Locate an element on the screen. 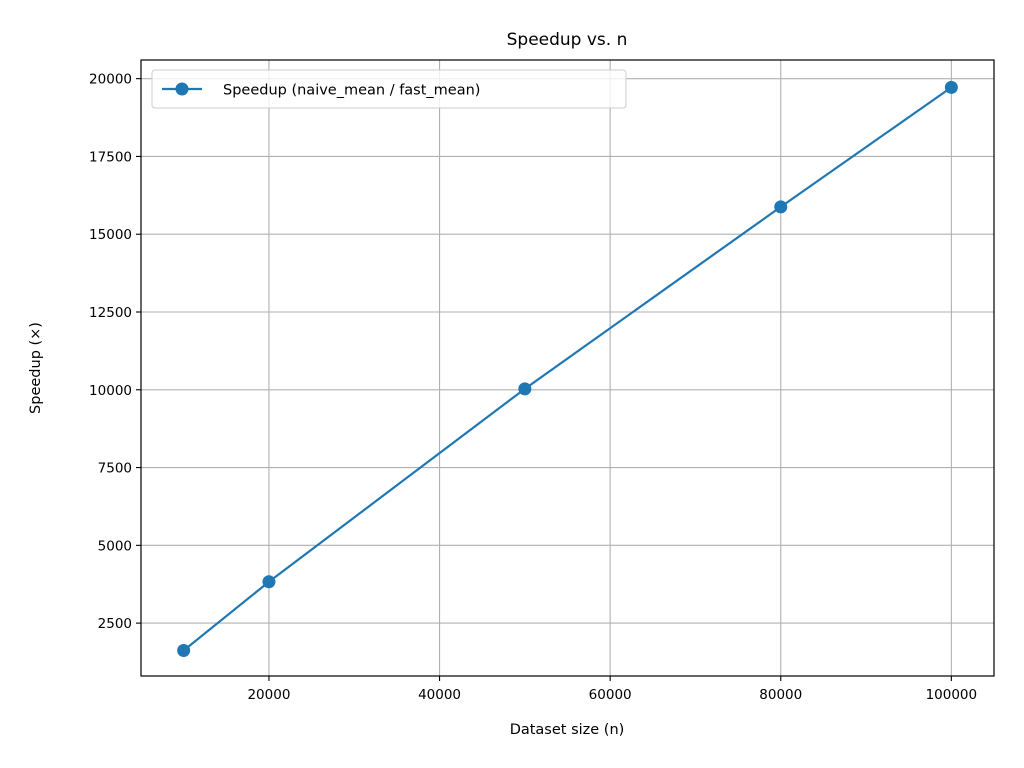  y-tick-label: 15000 is located at coordinates (110, 235).